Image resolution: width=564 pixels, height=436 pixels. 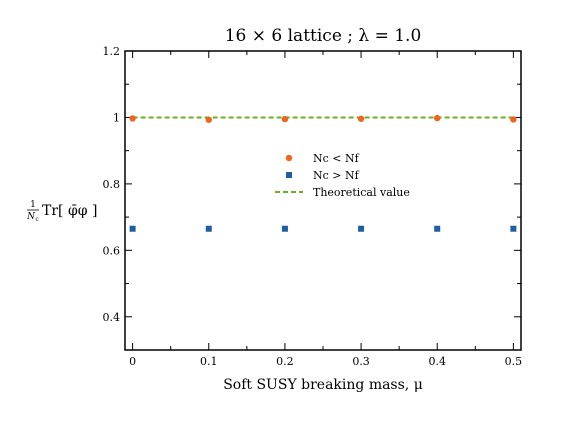 What do you see at coordinates (361, 361) in the screenshot?
I see `x-tick-label: 0.3` at bounding box center [361, 361].